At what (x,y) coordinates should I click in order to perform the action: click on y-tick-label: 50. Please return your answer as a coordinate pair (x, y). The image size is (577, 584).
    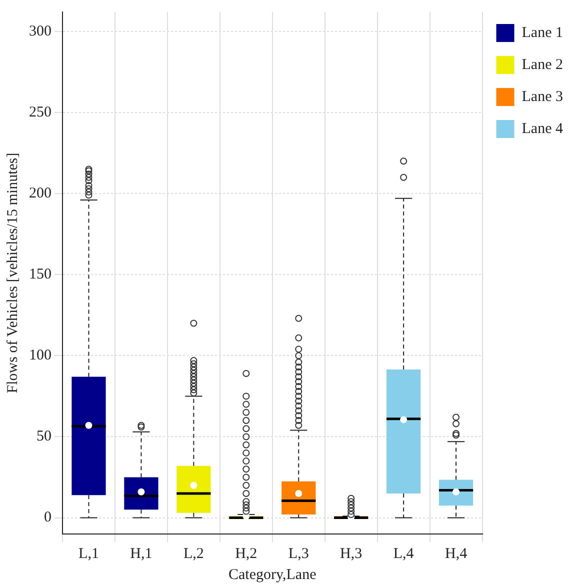
    Looking at the image, I should click on (44, 436).